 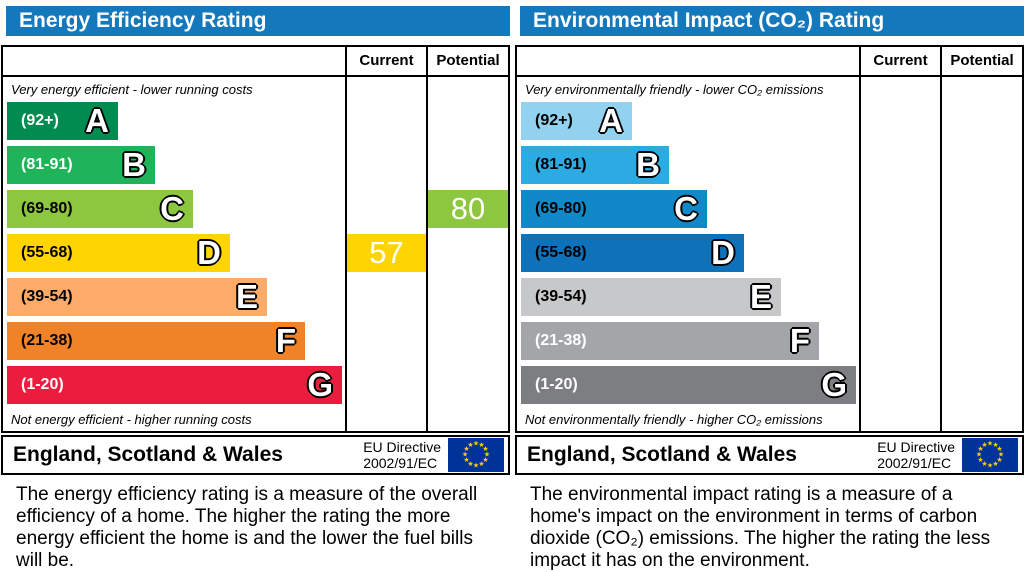 What do you see at coordinates (723, 252) in the screenshot?
I see `band-d-letter: D` at bounding box center [723, 252].